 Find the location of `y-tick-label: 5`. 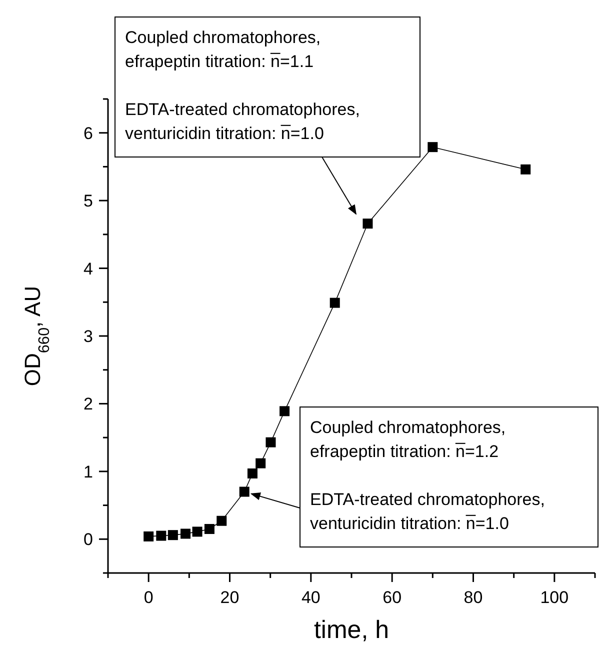

y-tick-label: 5 is located at coordinates (88, 201).